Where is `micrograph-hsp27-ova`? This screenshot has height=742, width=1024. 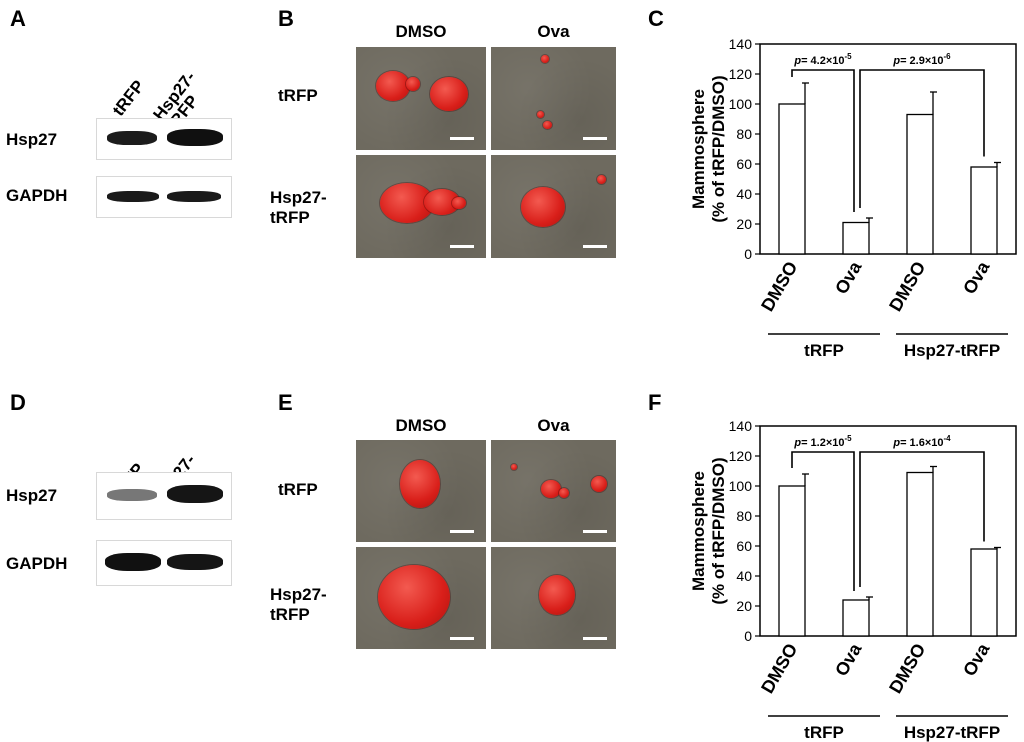
micrograph-hsp27-ova is located at coordinates (553, 598).